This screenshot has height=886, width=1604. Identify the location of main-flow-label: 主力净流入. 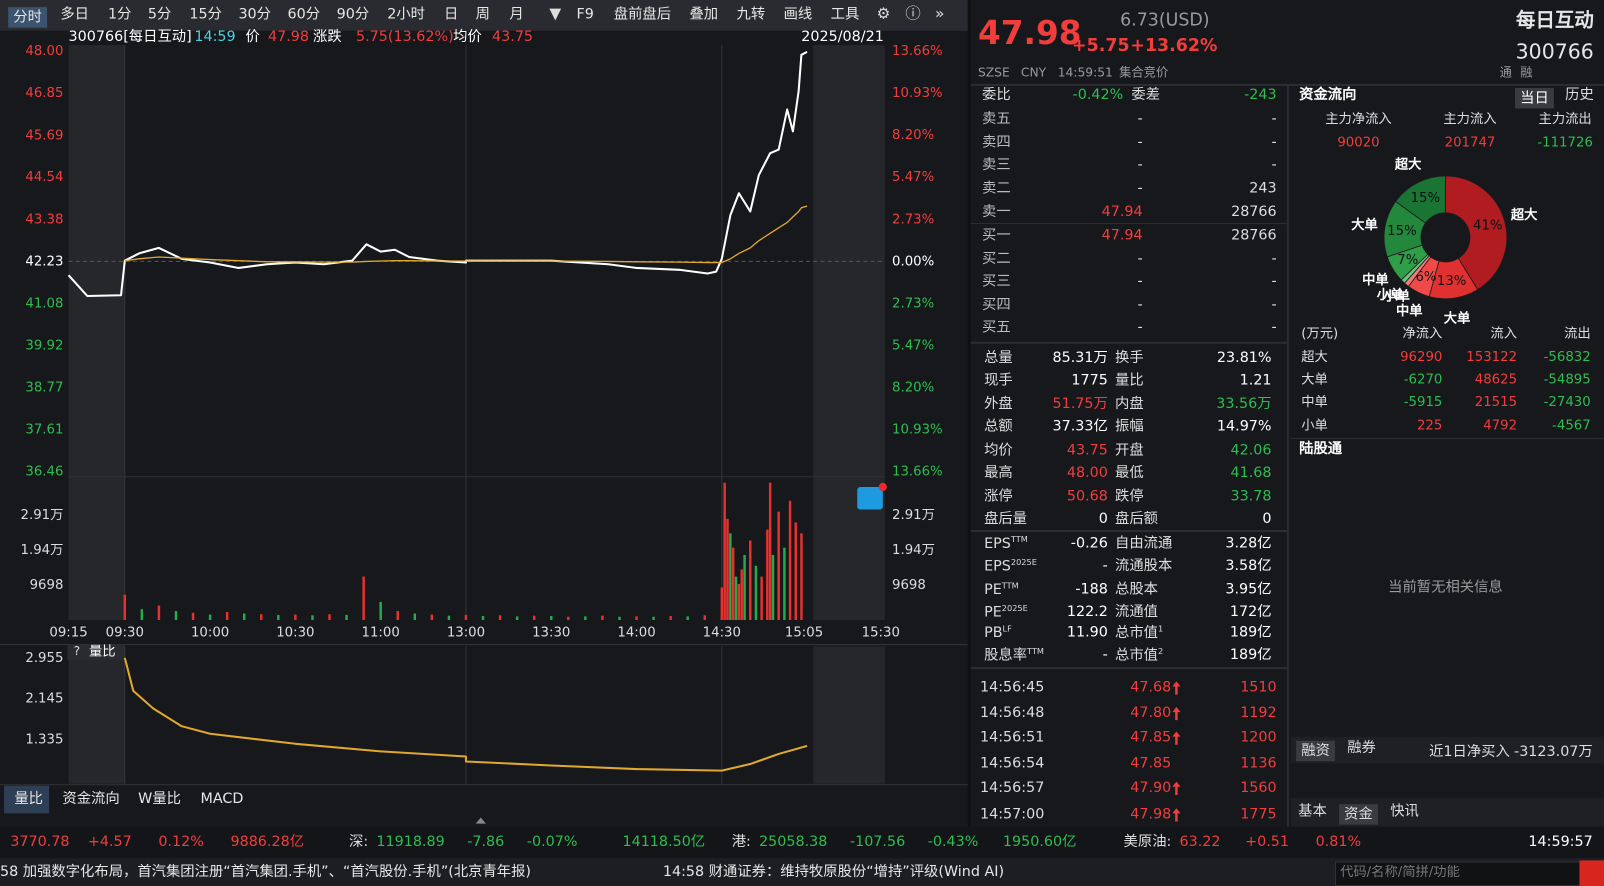
(1358, 119).